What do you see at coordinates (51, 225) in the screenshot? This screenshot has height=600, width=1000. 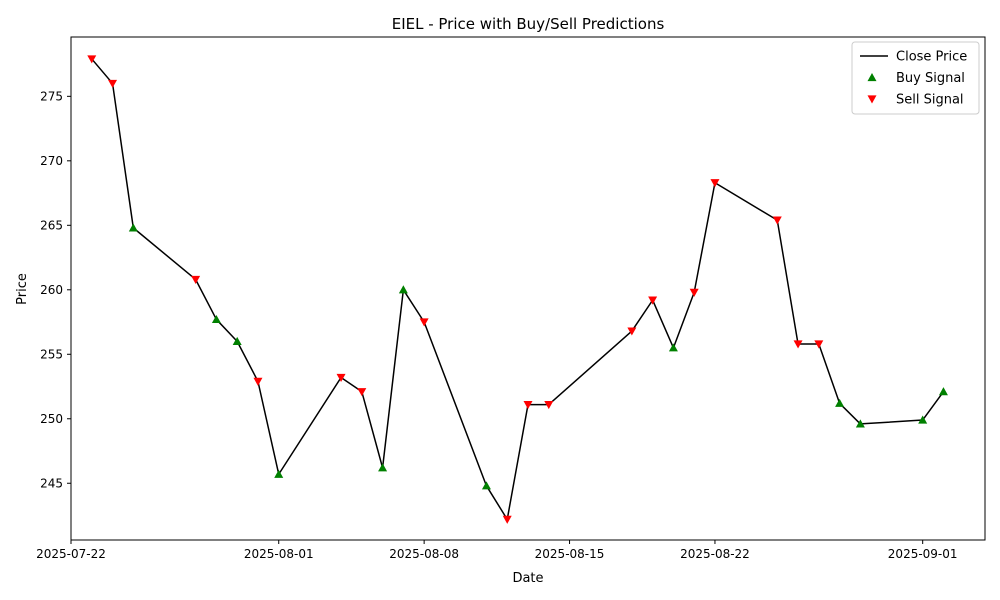 I see `y-tick-label: 265` at bounding box center [51, 225].